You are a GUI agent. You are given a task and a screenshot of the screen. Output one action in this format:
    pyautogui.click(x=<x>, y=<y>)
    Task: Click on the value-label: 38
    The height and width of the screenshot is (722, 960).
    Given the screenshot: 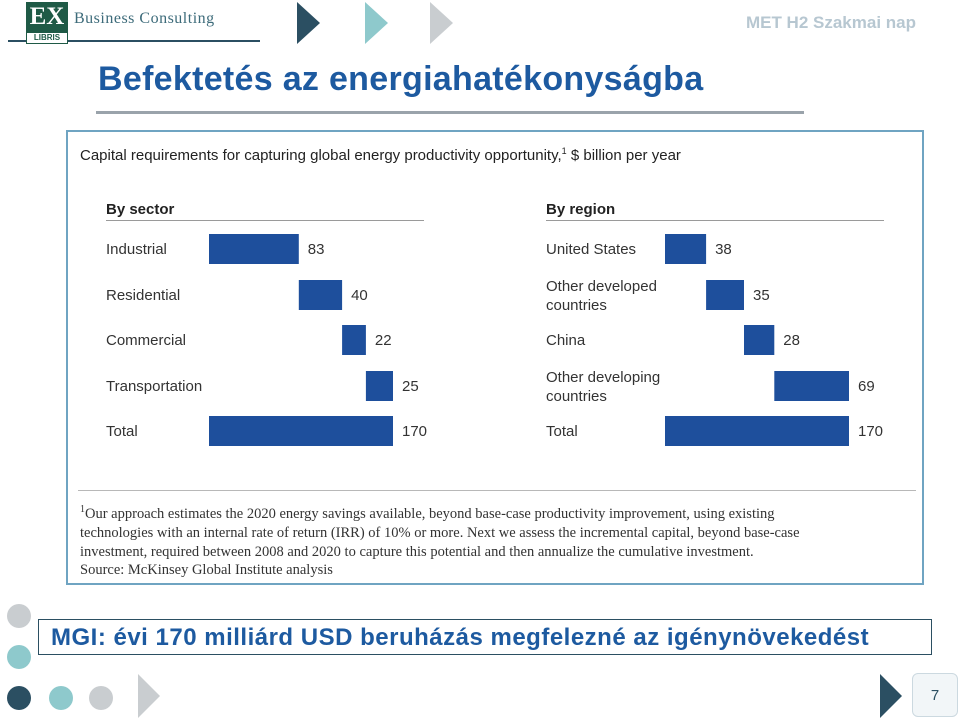 What is the action you would take?
    pyautogui.click(x=723, y=249)
    